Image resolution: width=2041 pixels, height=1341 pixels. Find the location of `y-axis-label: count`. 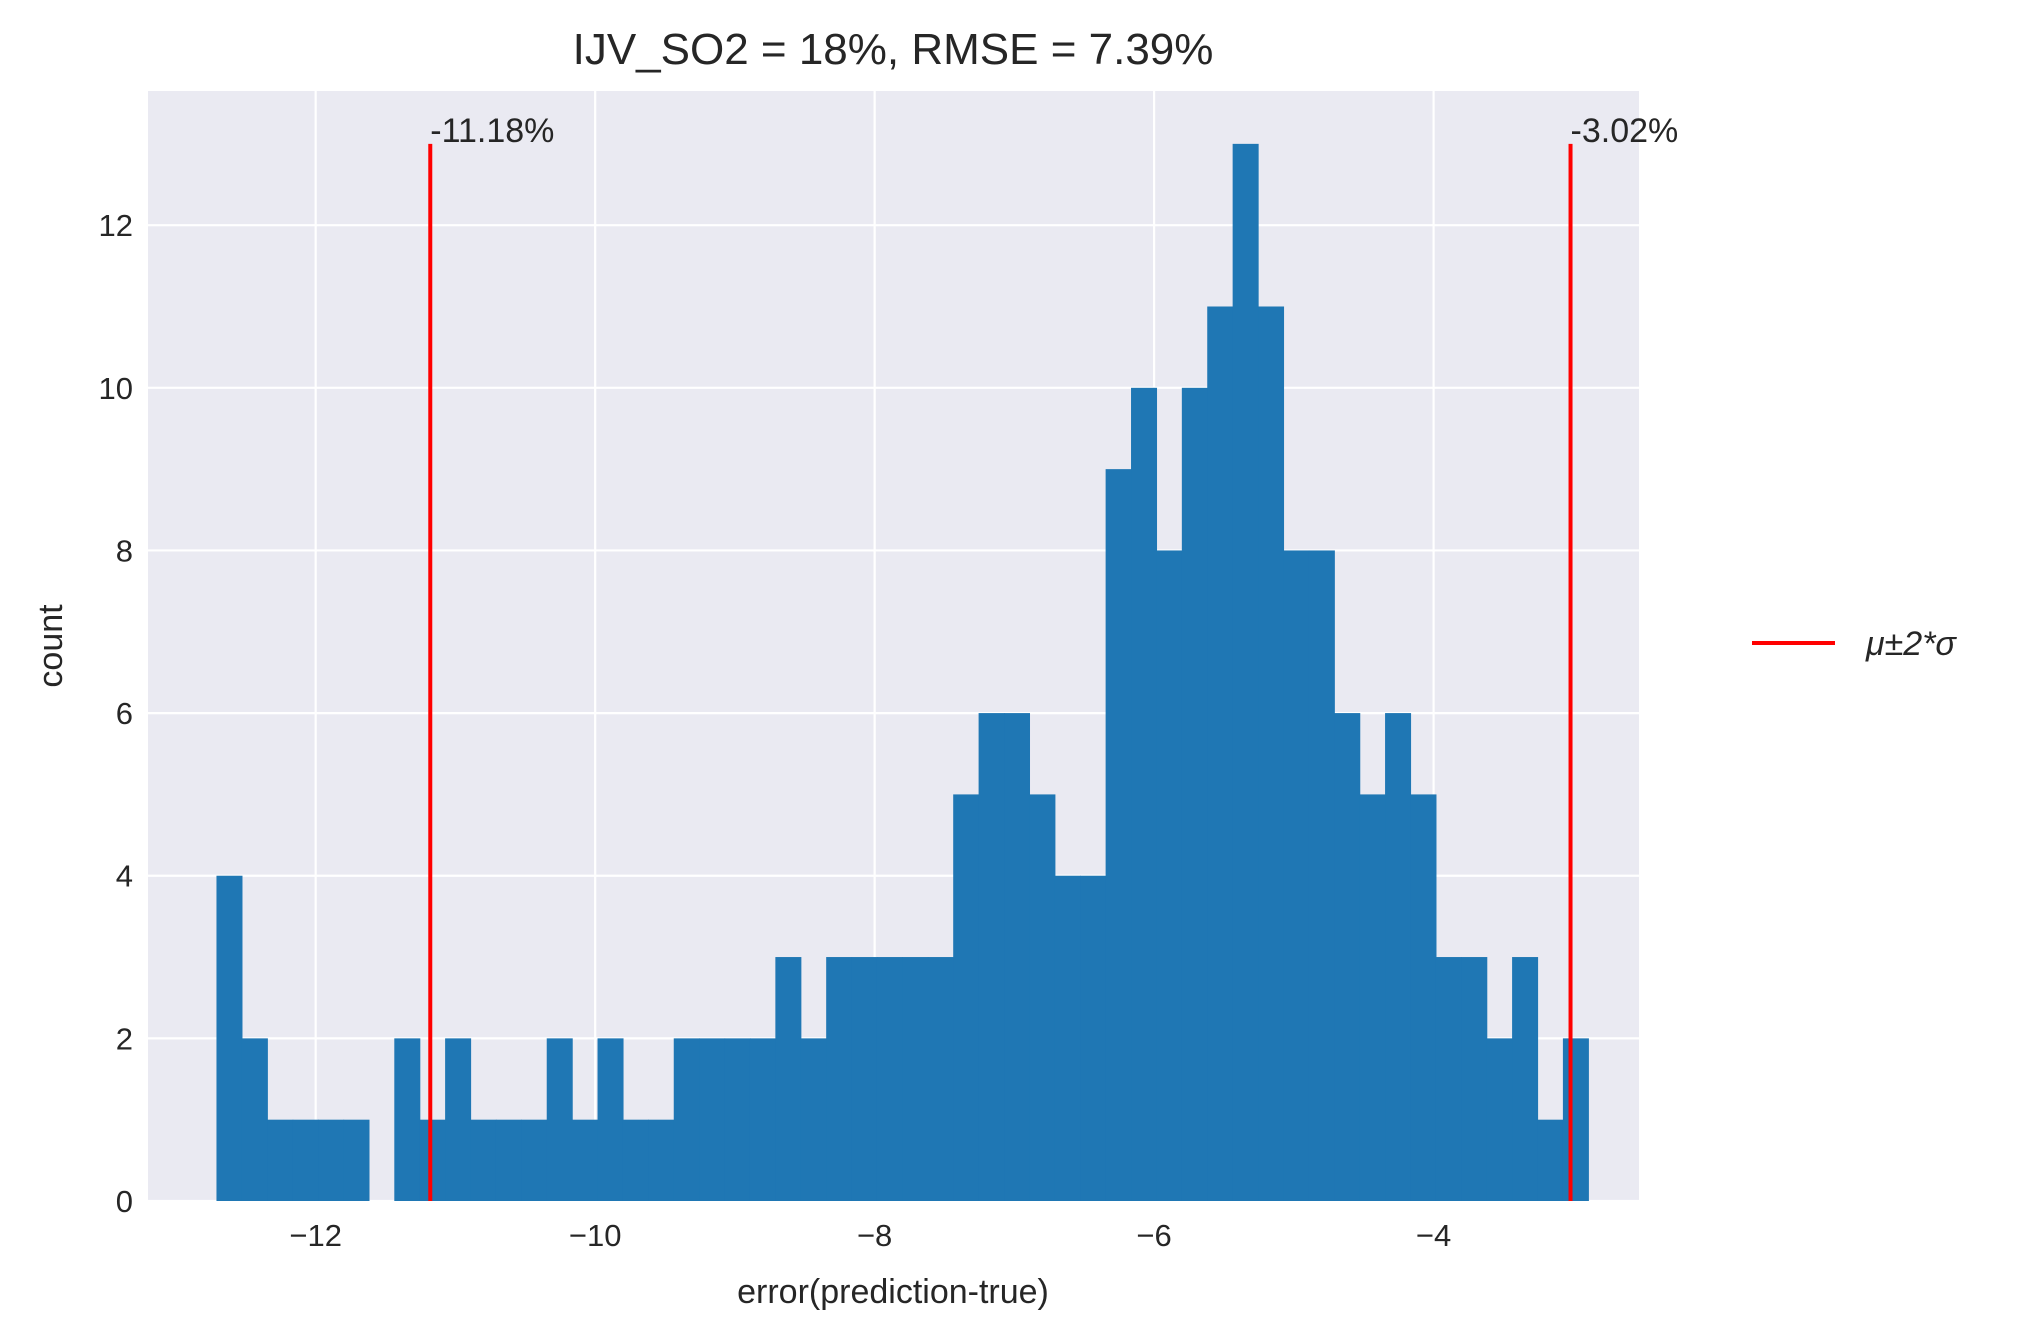

y-axis-label: count is located at coordinates (51, 646).